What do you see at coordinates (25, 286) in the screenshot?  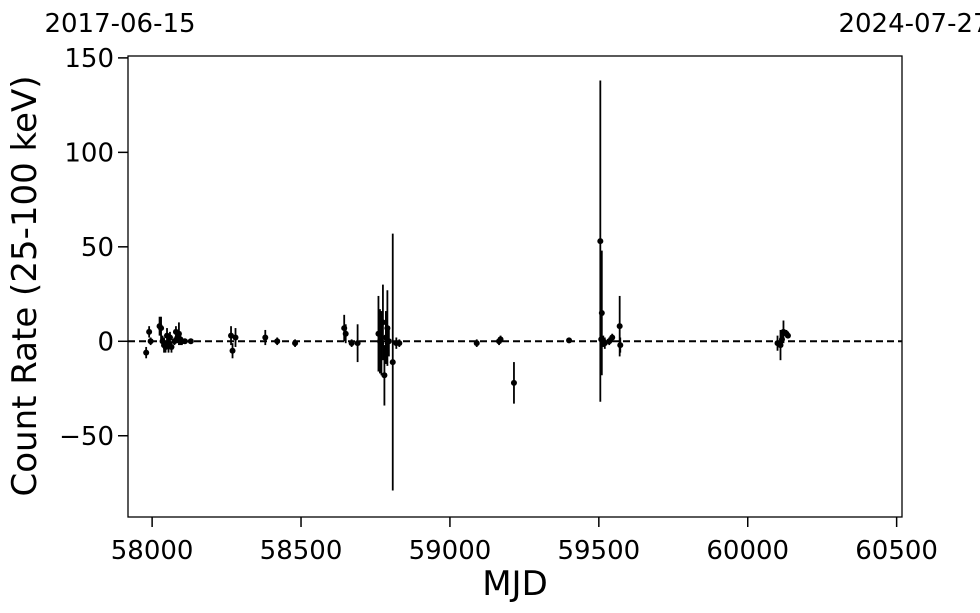 I see `y-axis-label: Count Rate (25-100 keV)` at bounding box center [25, 286].